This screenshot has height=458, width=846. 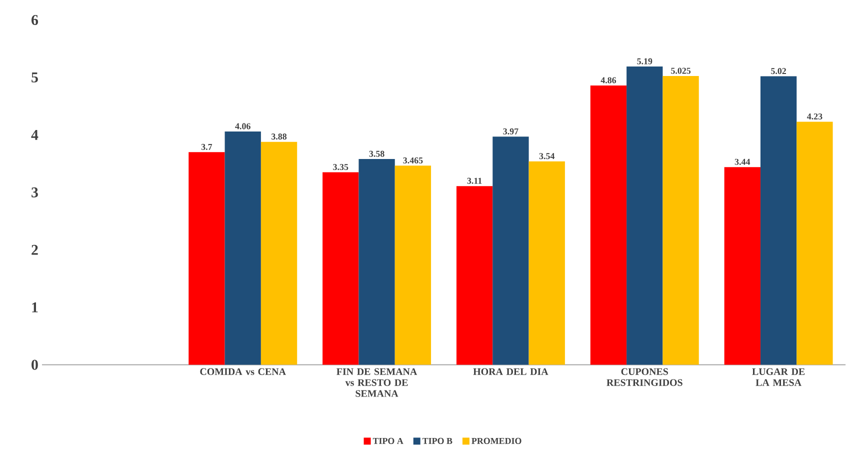 I want to click on x-tick-label: CUPONES RESTRINGIDOS, so click(x=644, y=377).